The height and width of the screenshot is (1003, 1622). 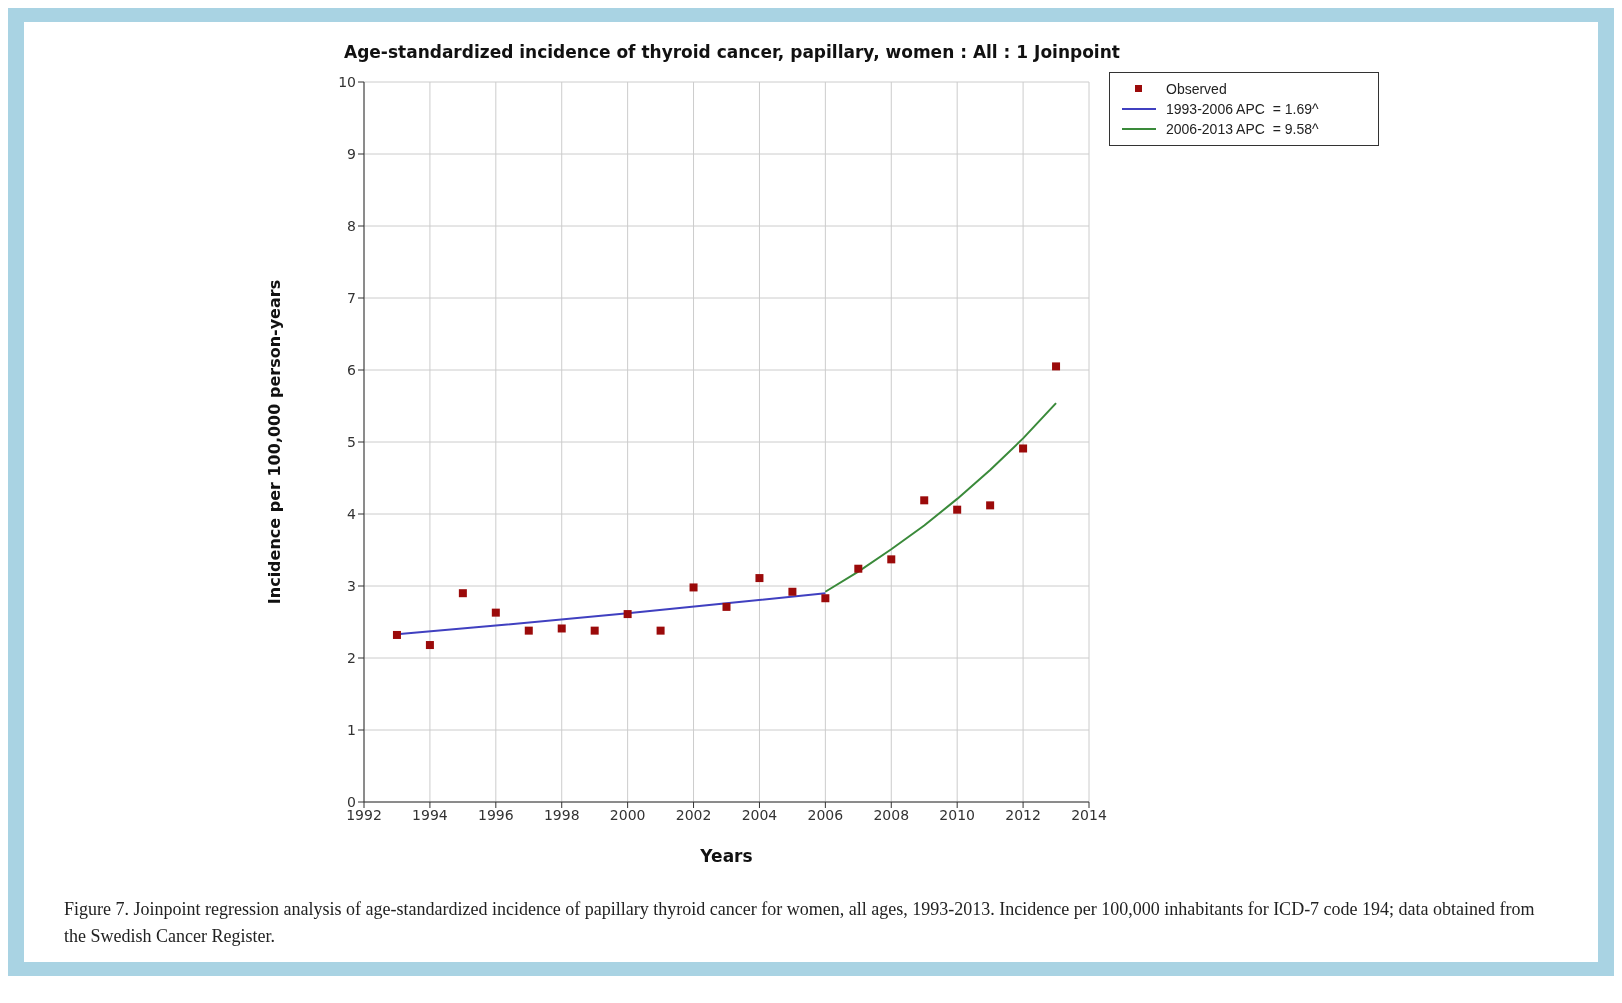 I want to click on x-tick-label: 2000, so click(x=627, y=814).